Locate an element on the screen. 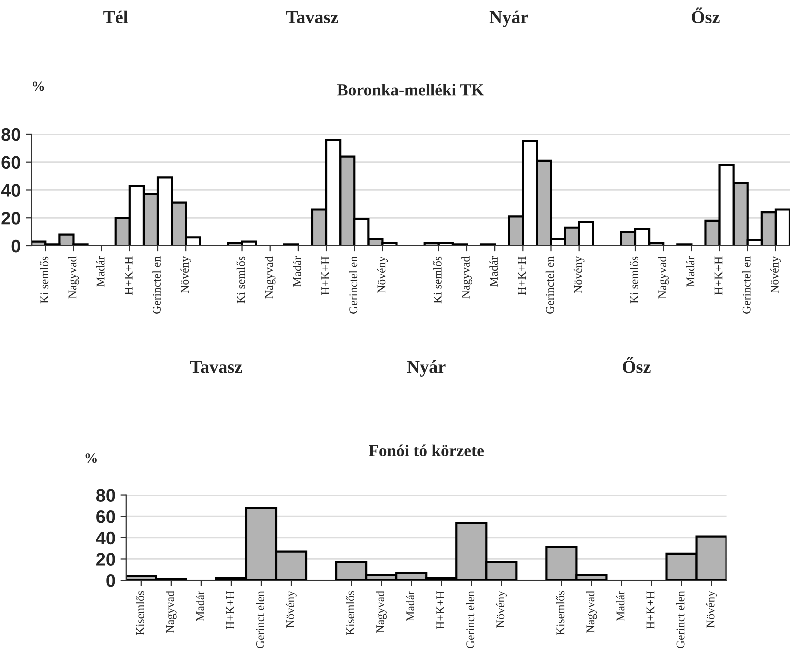 The width and height of the screenshot is (790, 656). chart-title: Boronka-melléki TK is located at coordinates (411, 90).